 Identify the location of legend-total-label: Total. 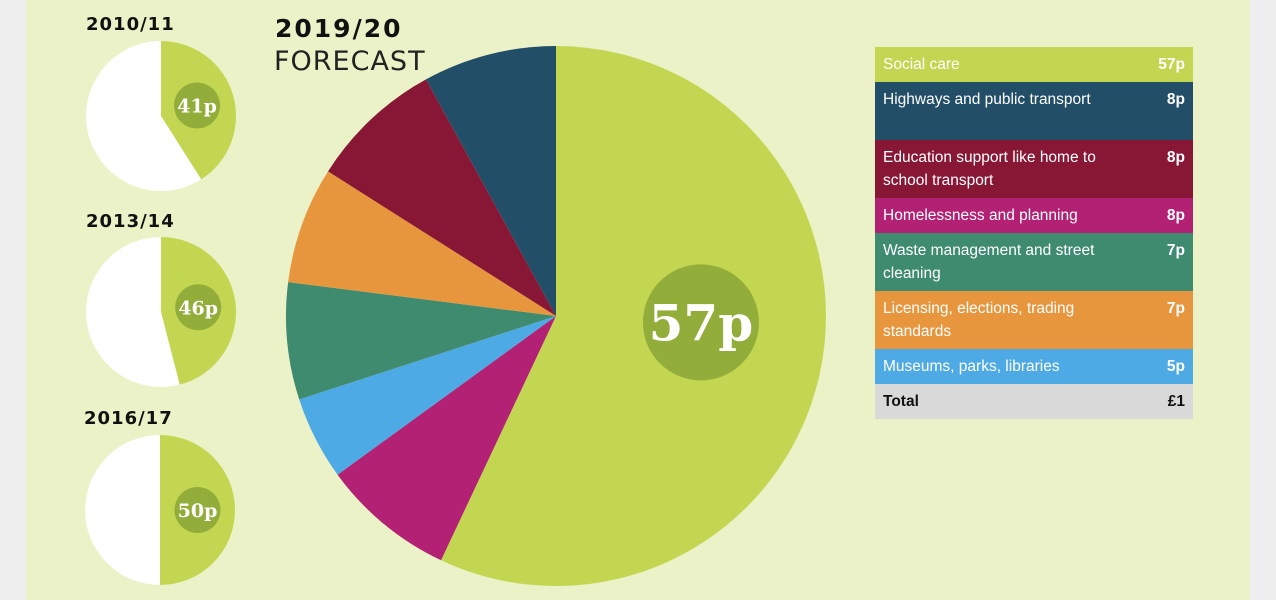
(901, 401).